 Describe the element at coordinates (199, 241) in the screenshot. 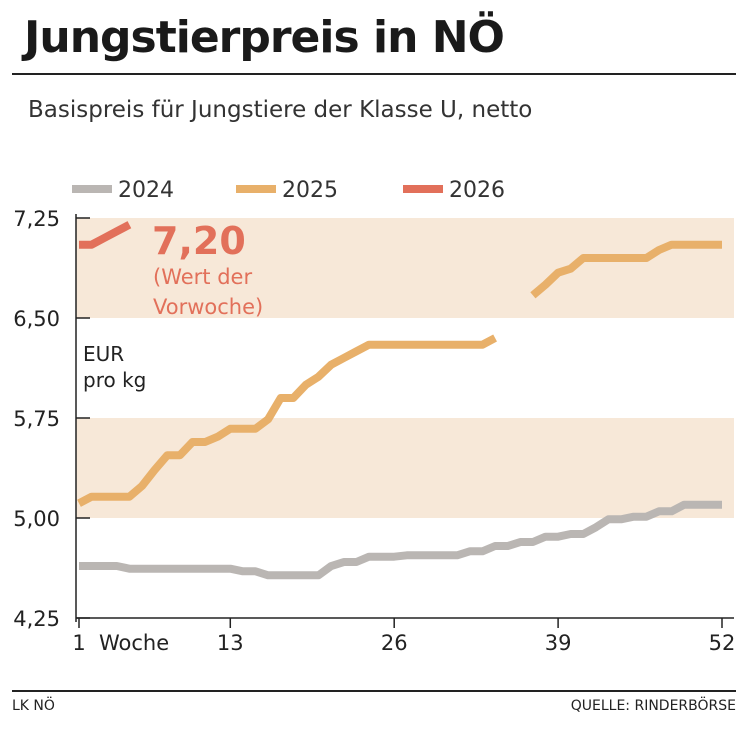

I see `annotation-value: 7,20` at that location.